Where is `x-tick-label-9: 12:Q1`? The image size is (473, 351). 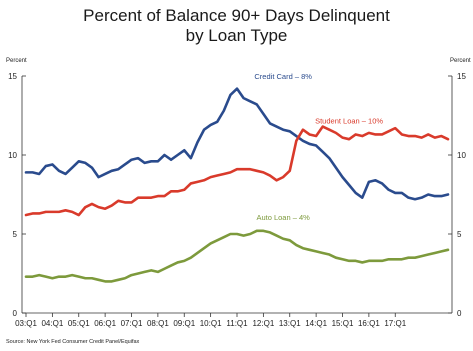 x-tick-label-9: 12:Q1 is located at coordinates (263, 323).